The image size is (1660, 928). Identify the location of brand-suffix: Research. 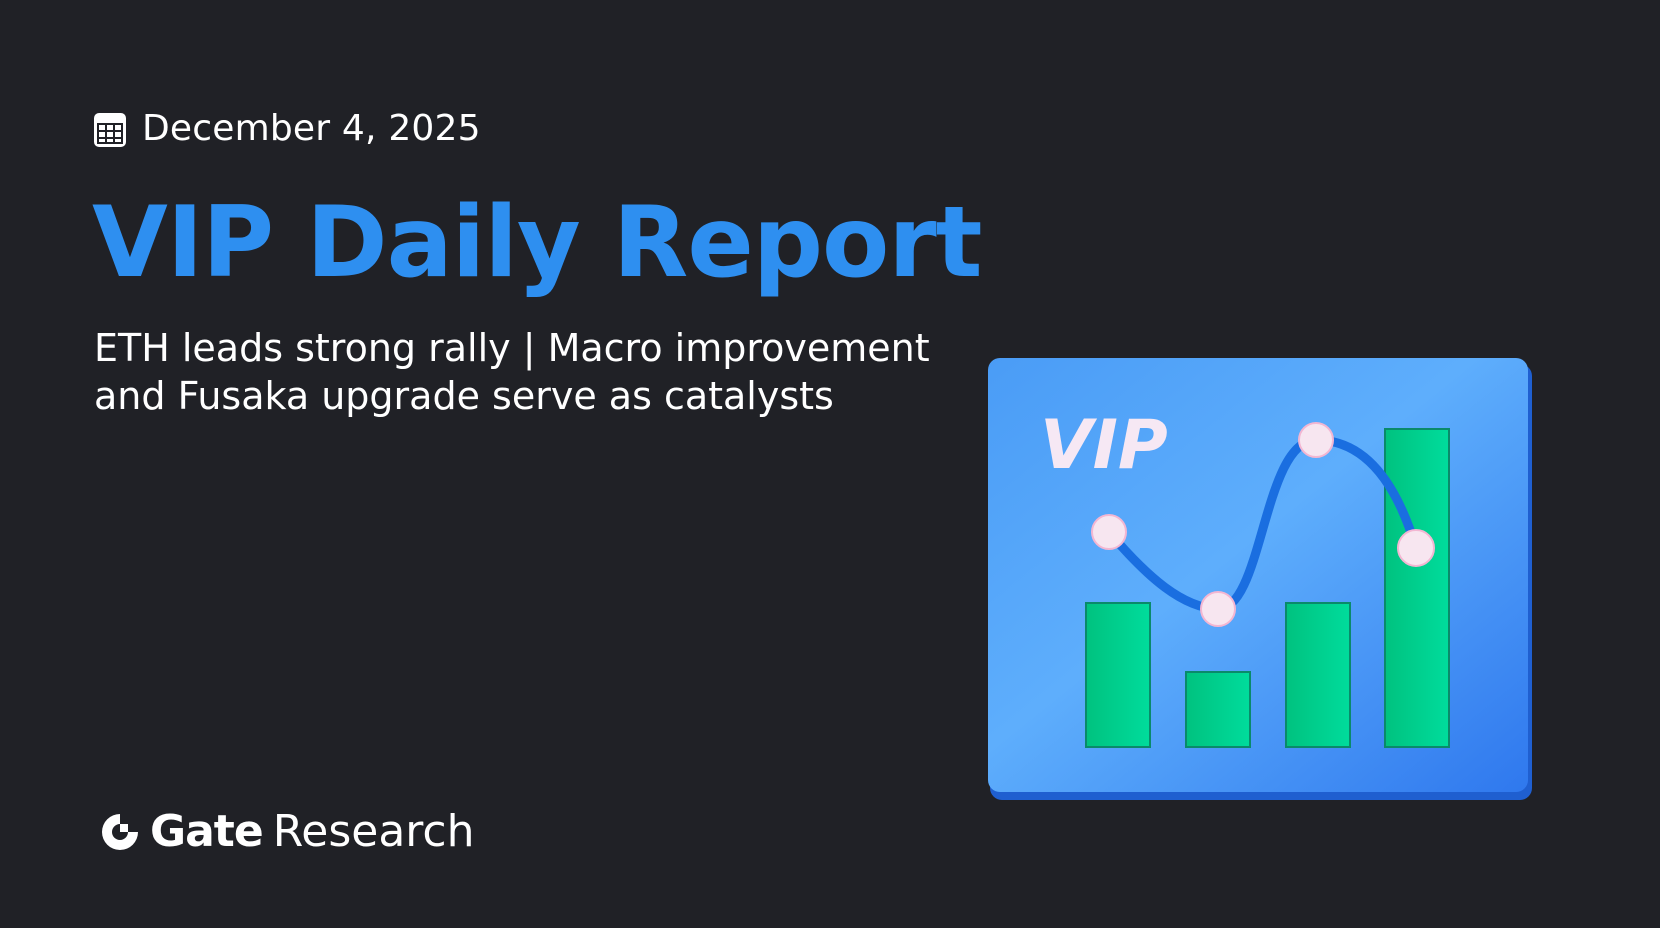
(373, 831).